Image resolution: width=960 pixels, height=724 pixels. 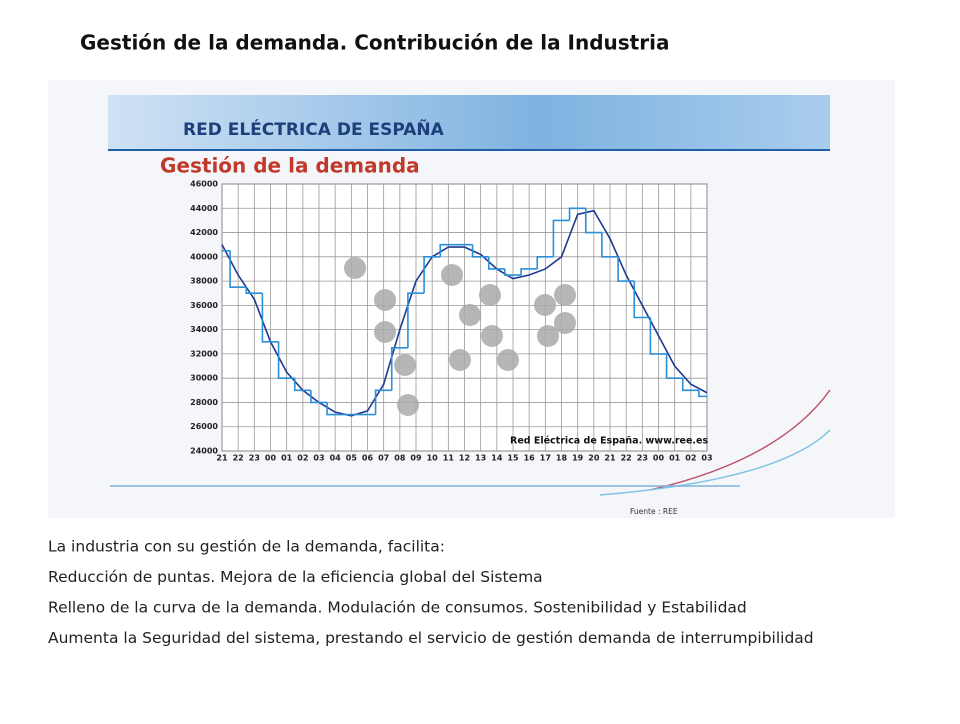 I want to click on x-tick-label: 12, so click(x=464, y=458).